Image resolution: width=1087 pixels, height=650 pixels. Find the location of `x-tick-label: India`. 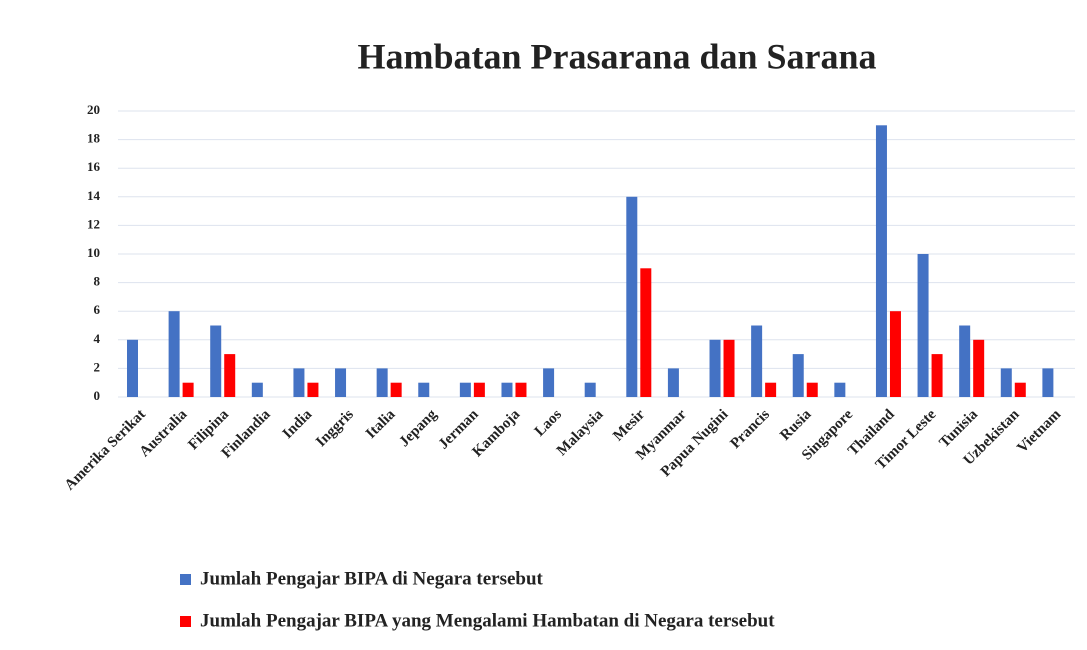

x-tick-label: India is located at coordinates (298, 424).